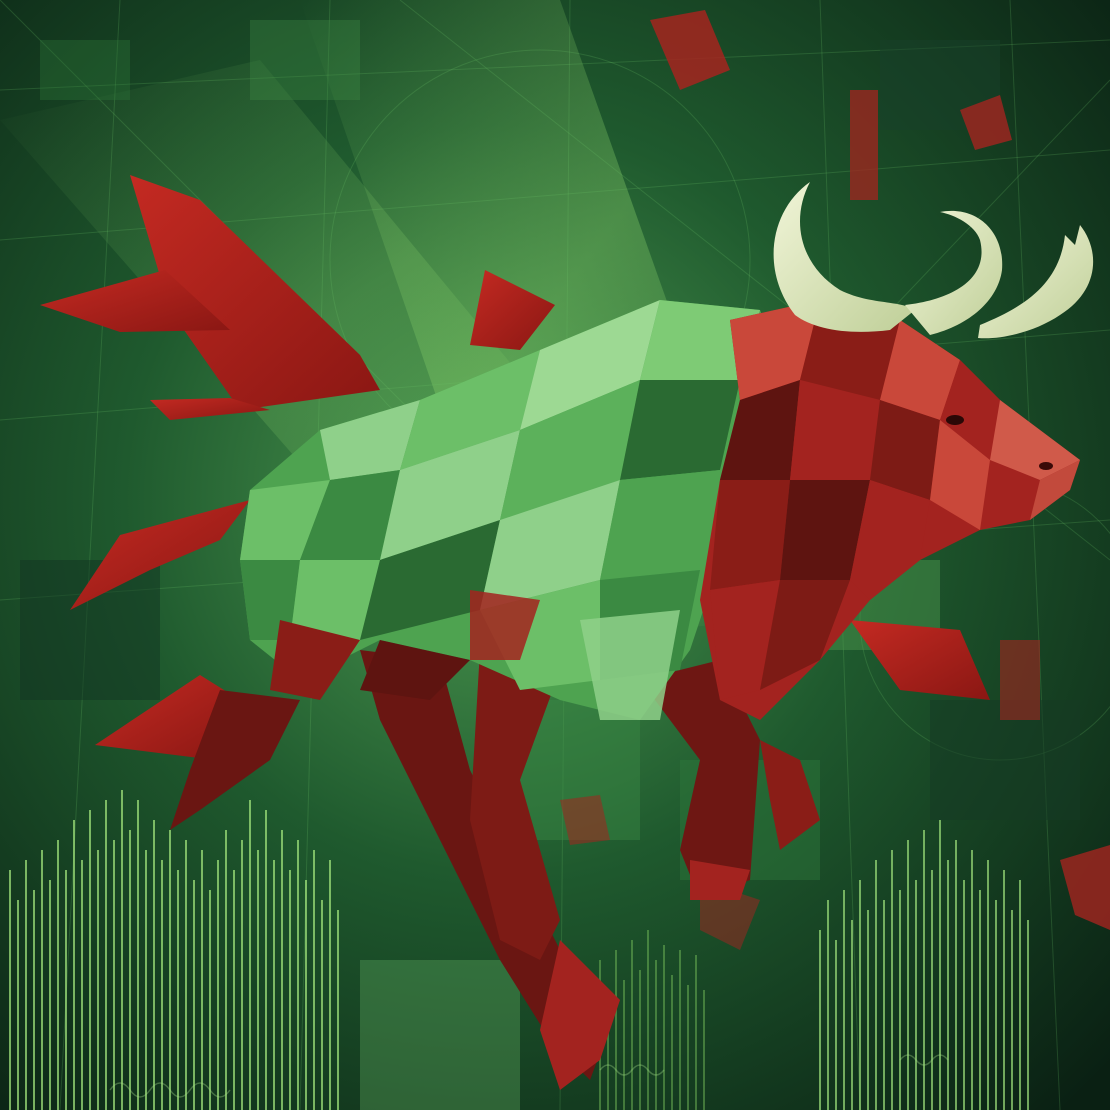 This screenshot has height=1110, width=1110. What do you see at coordinates (529, 1076) in the screenshot?
I see `background-scribbles` at bounding box center [529, 1076].